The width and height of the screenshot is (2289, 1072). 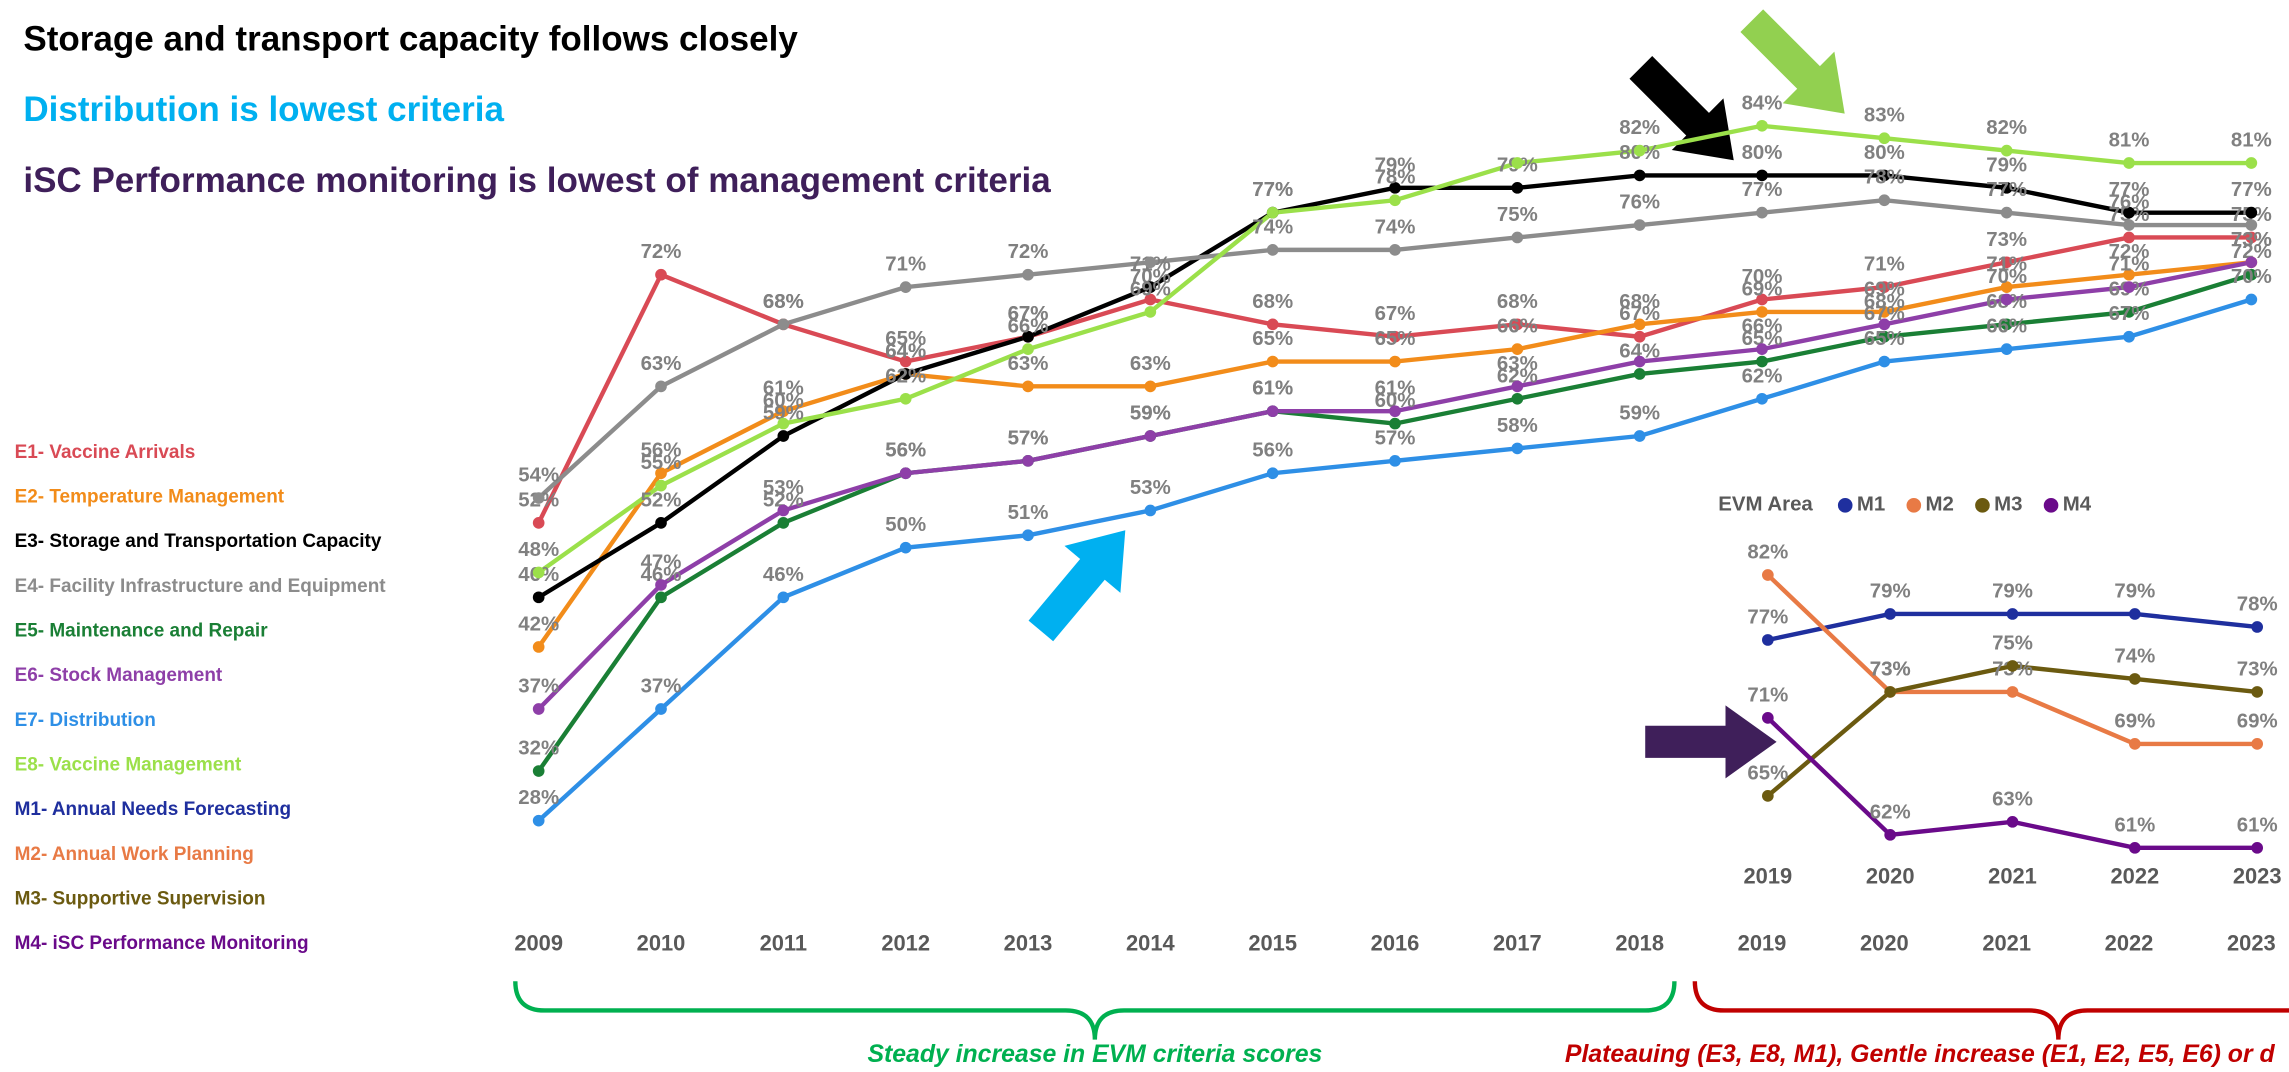 What do you see at coordinates (1150, 943) in the screenshot?
I see `x-tick-label: 2014` at bounding box center [1150, 943].